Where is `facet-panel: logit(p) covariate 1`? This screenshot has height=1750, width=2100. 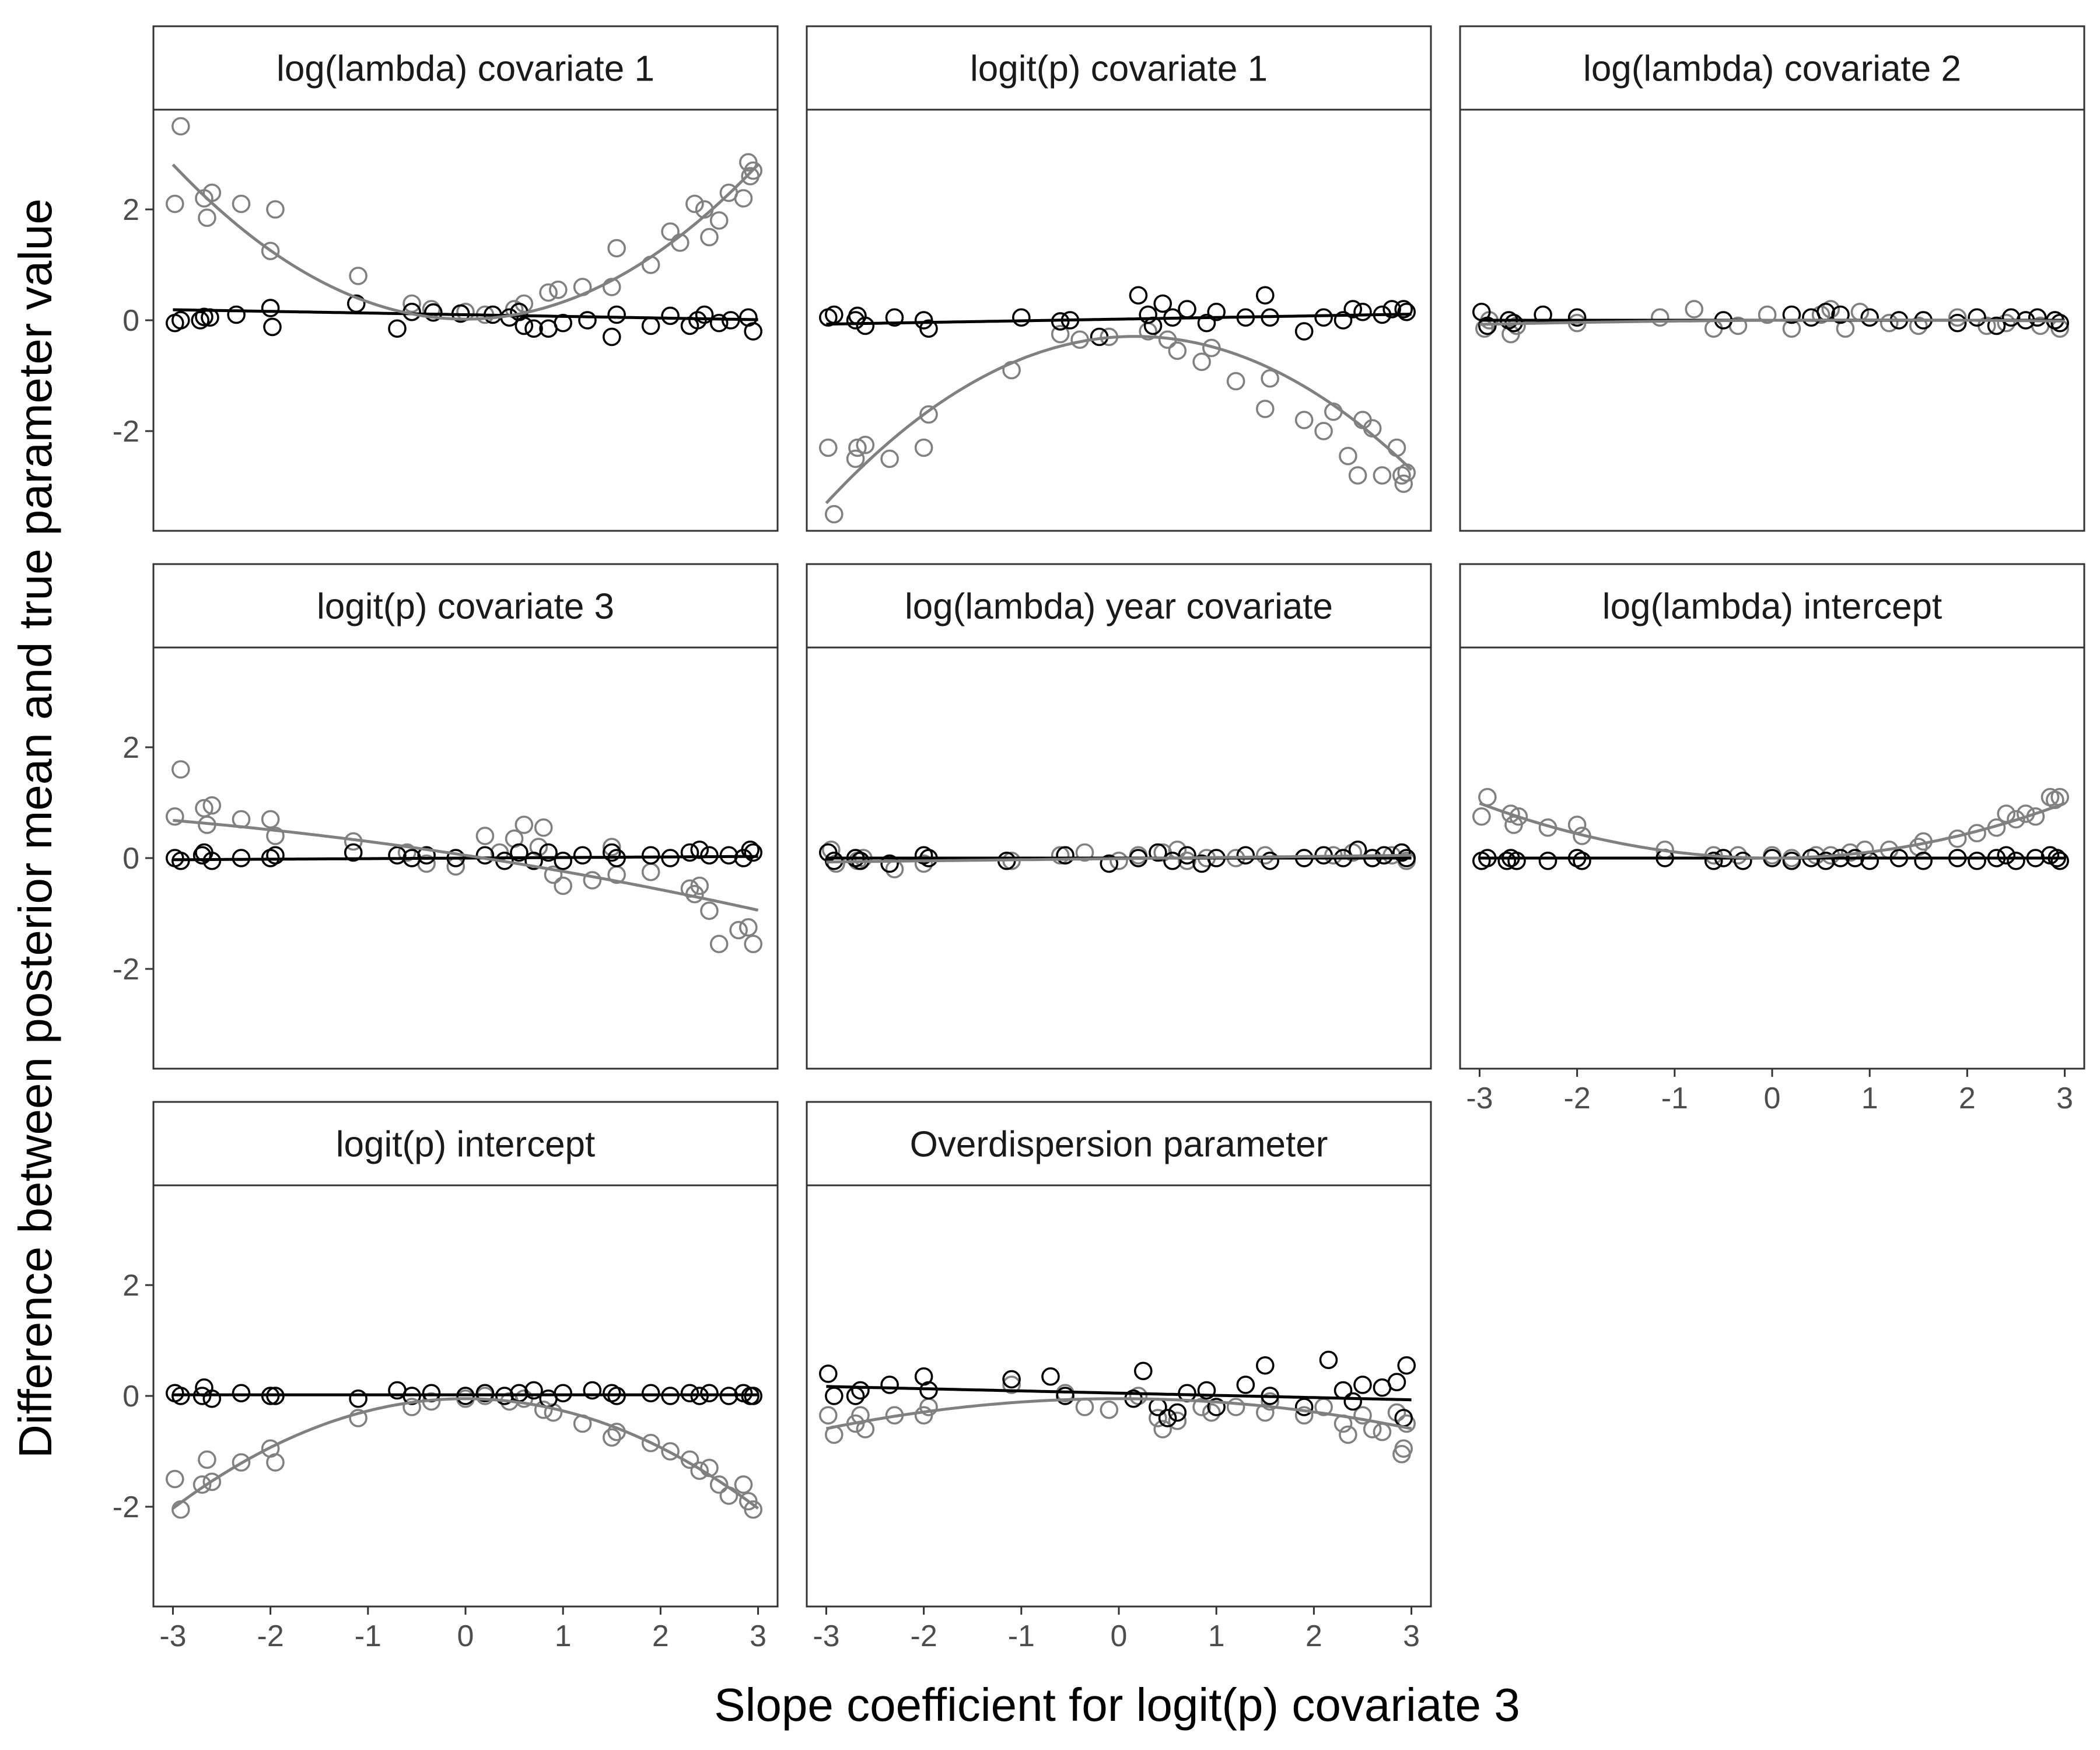
facet-panel: logit(p) covariate 1 is located at coordinates (1119, 278).